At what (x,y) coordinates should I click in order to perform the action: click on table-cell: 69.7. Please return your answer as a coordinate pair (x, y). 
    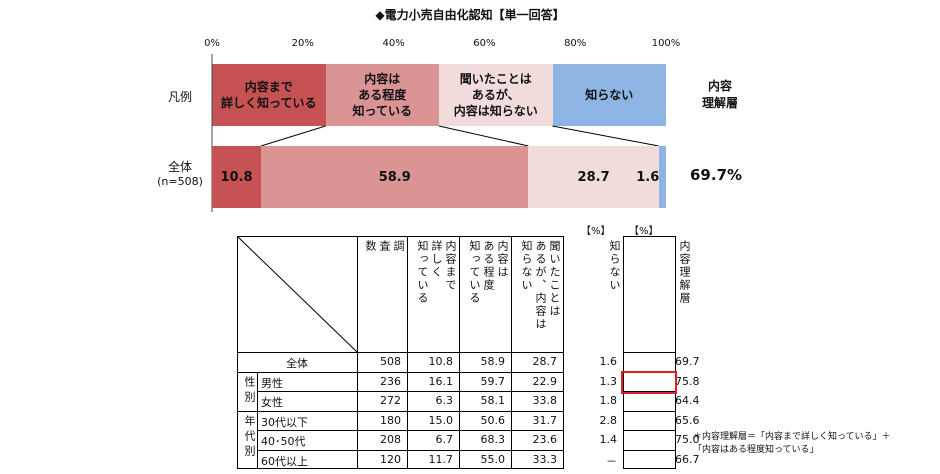
    Looking at the image, I should click on (687, 361).